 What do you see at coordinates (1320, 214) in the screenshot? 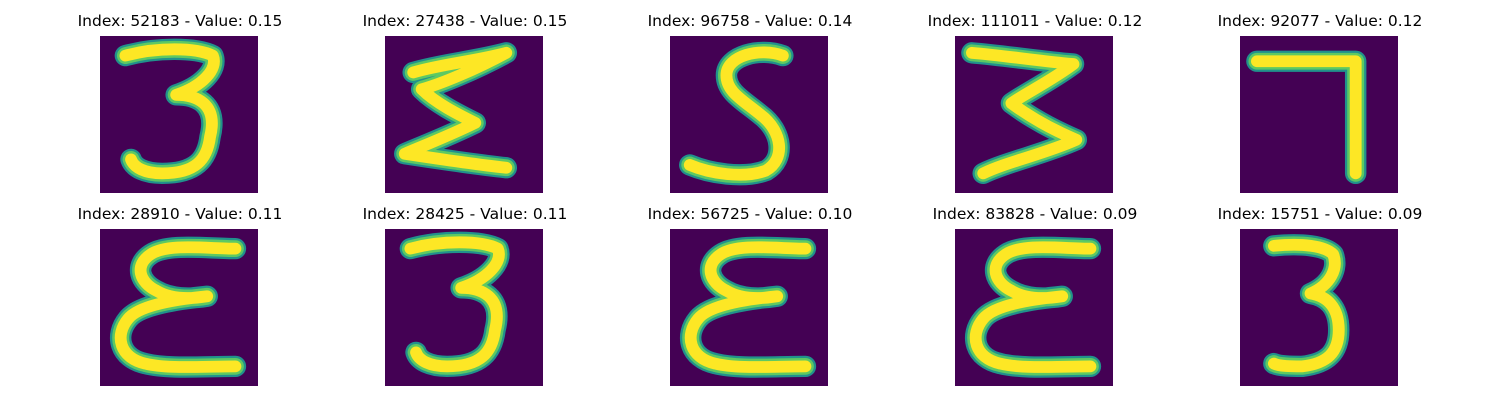
I see `panel-title: Index: 15751 - Value: 0.09` at bounding box center [1320, 214].